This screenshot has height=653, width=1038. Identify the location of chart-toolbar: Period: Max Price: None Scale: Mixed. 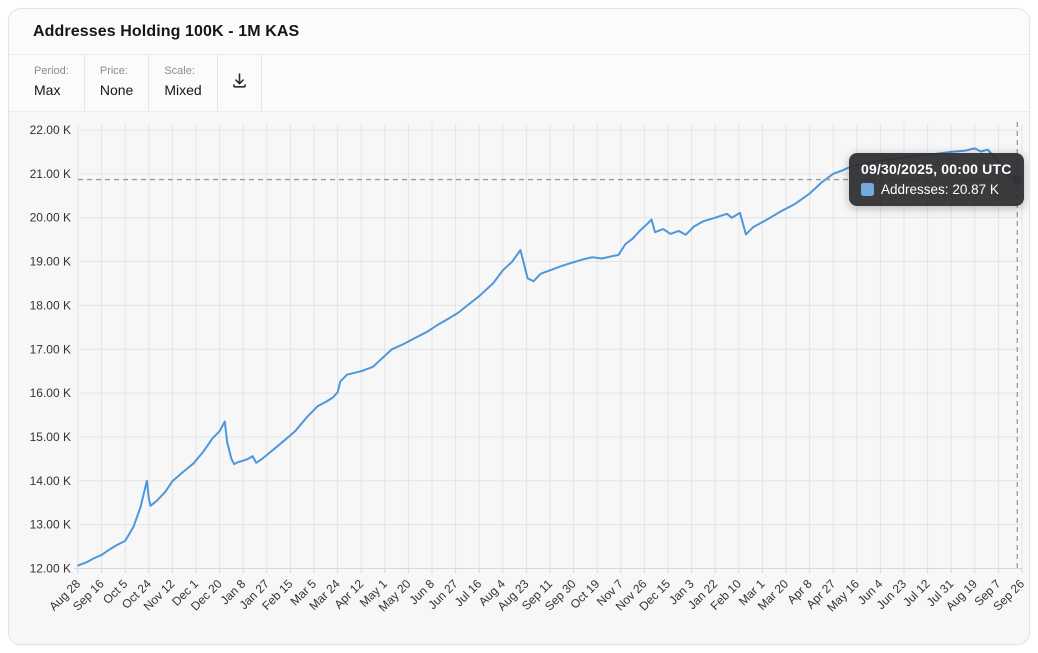
(519, 83).